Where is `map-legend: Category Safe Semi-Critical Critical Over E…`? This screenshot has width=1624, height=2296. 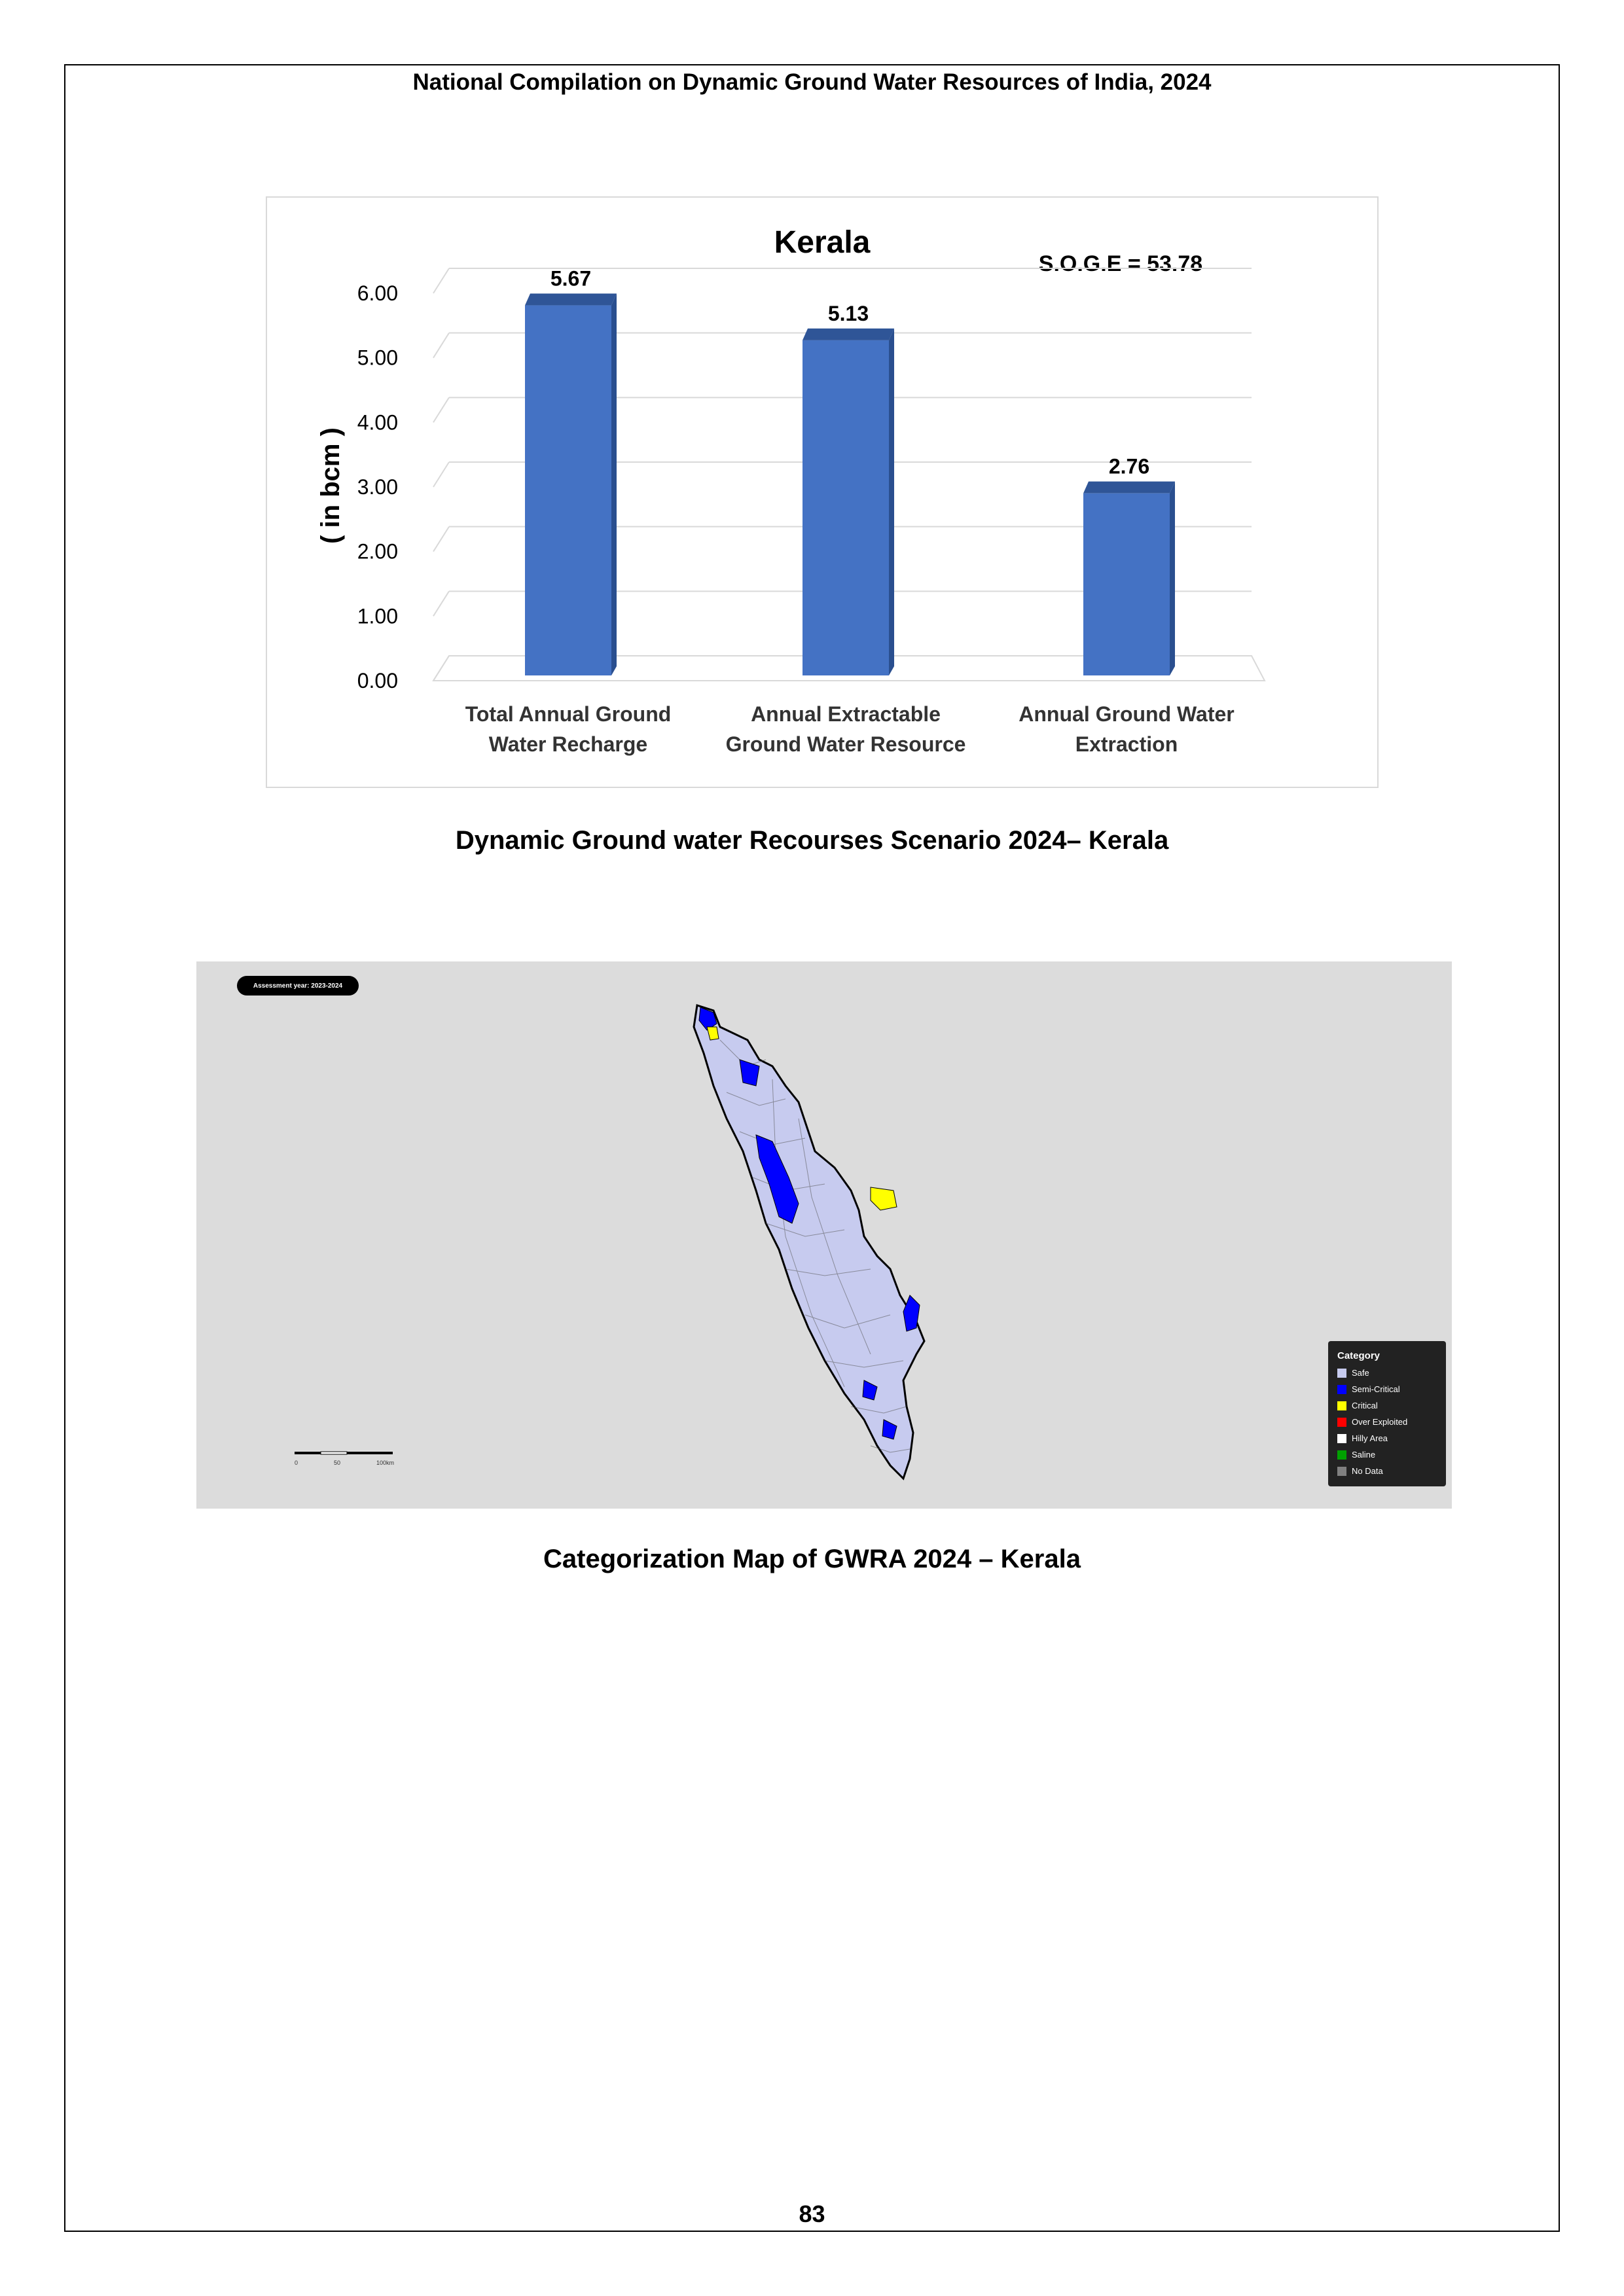 map-legend: Category Safe Semi-Critical Critical Over E… is located at coordinates (1387, 1413).